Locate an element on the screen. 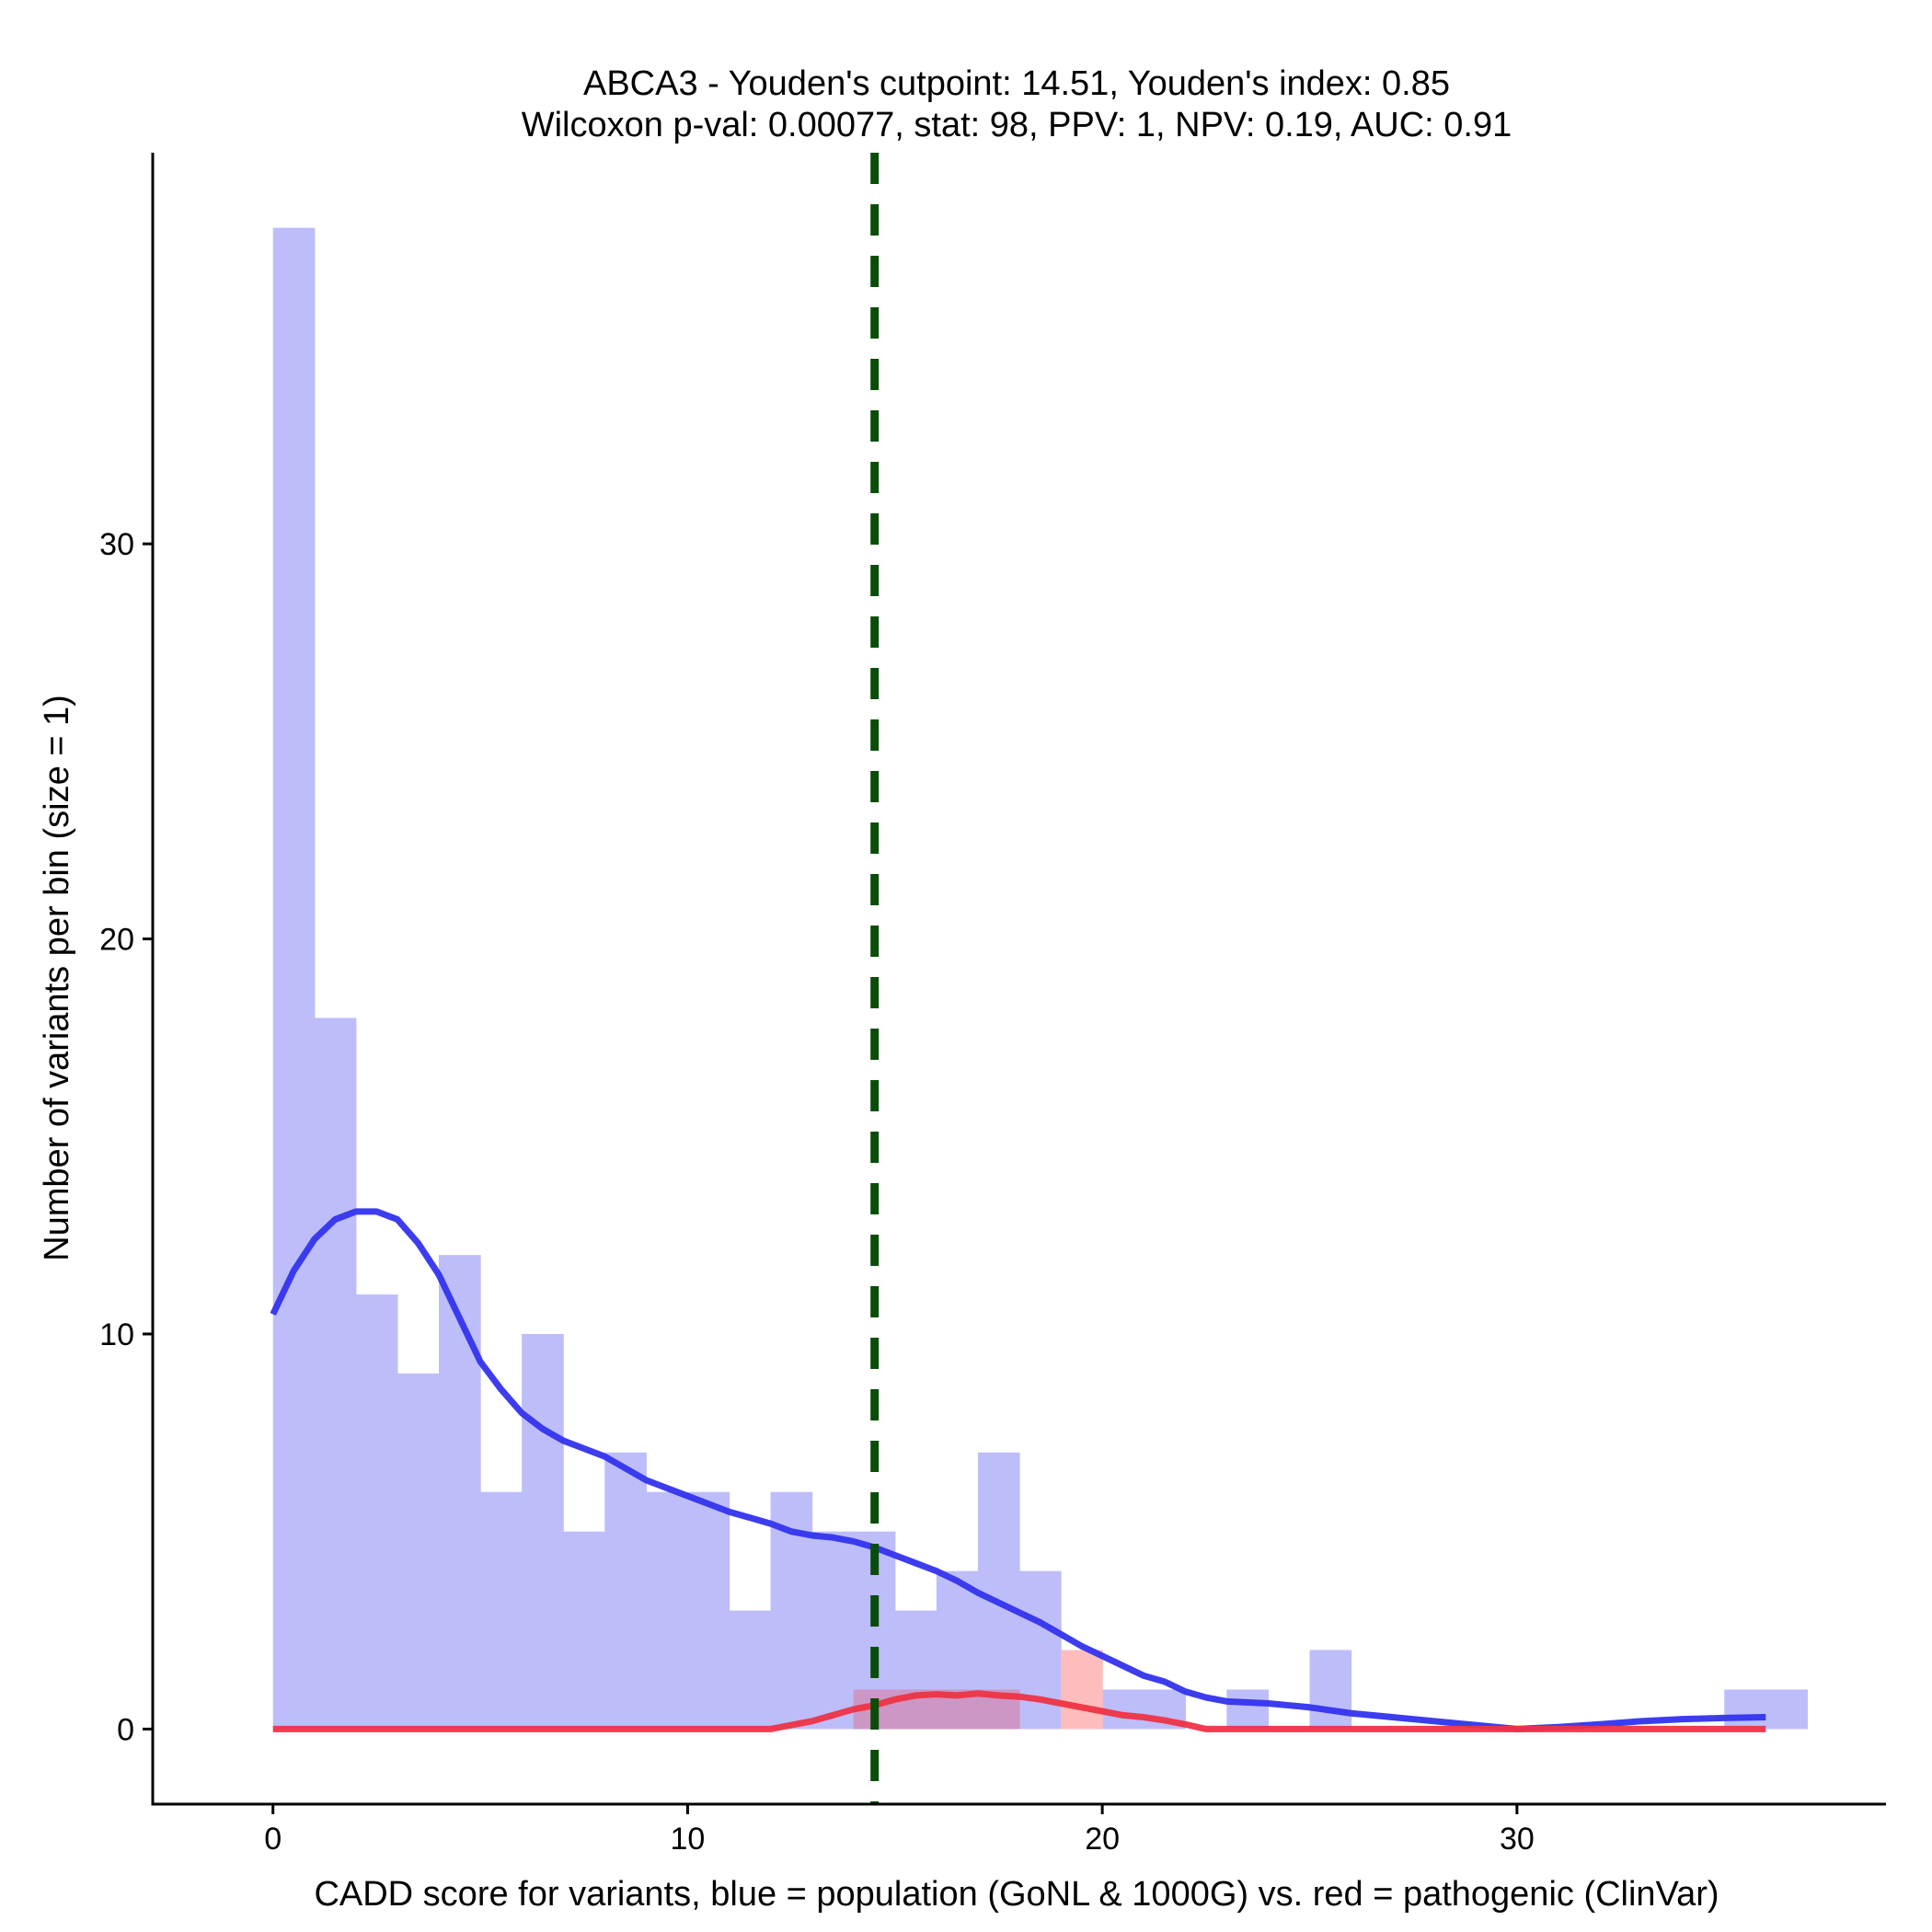 This screenshot has width=1932, height=1932. pathogenic-density-curve is located at coordinates (1019, 1711).